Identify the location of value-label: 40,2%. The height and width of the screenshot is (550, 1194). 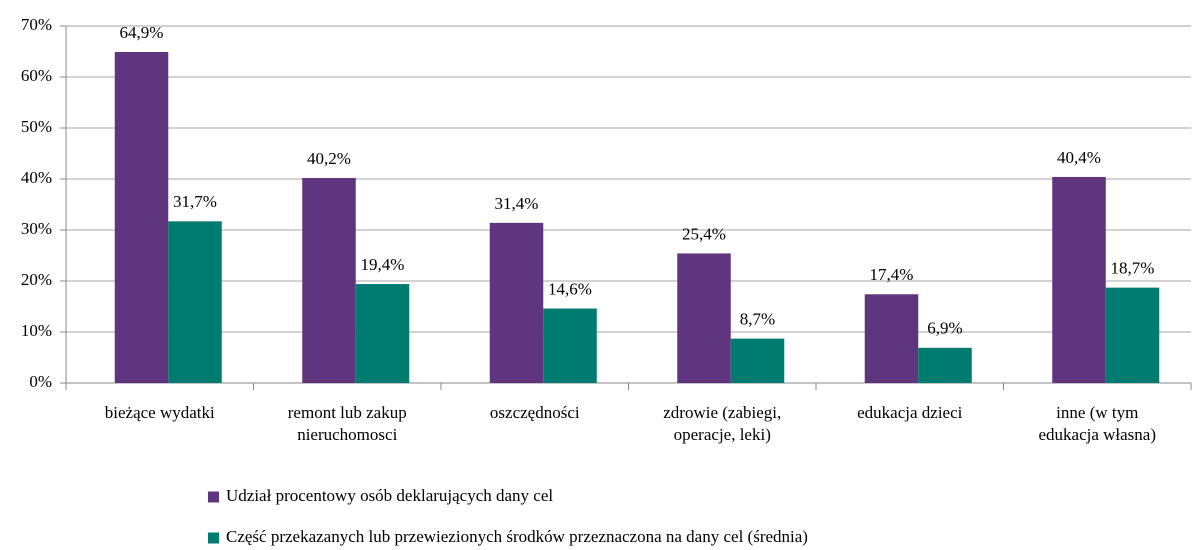
(329, 158).